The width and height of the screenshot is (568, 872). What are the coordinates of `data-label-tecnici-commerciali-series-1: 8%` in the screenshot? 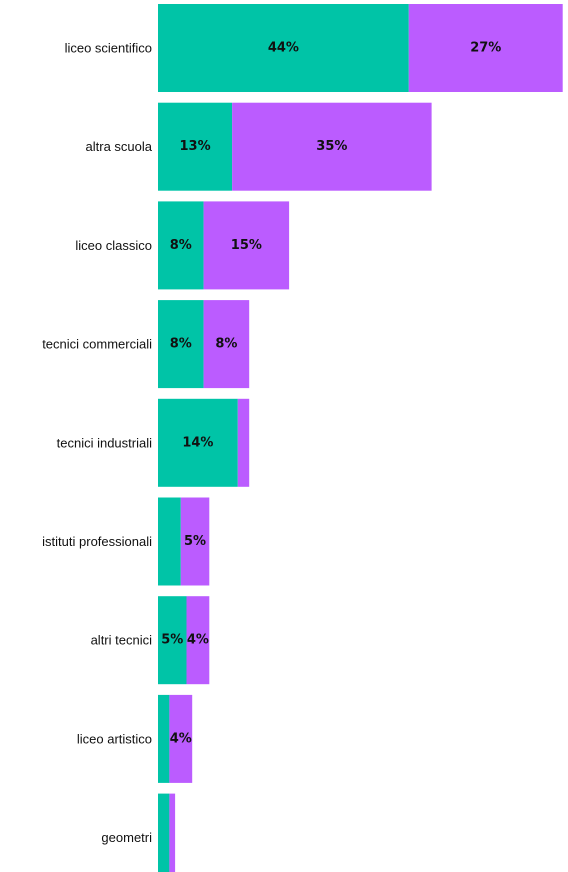 It's located at (181, 344).